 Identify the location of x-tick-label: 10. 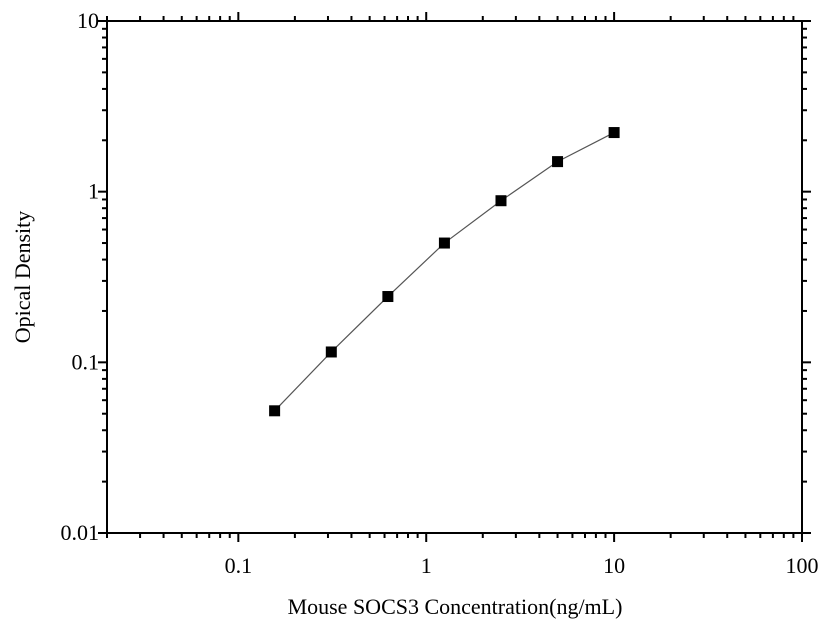
(614, 565).